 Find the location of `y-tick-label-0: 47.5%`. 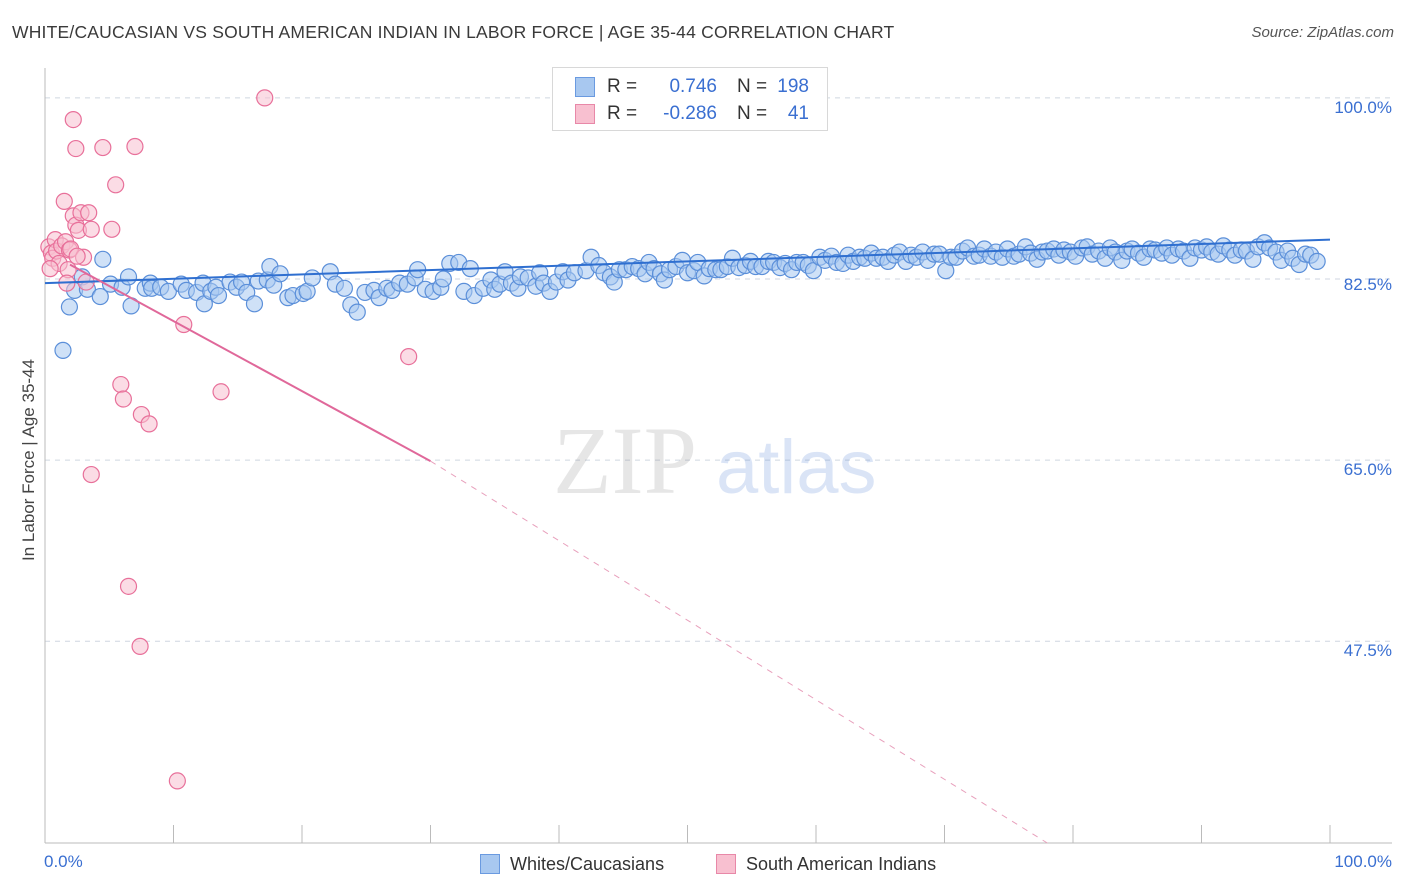

y-tick-label-0: 47.5% is located at coordinates (1367, 651).